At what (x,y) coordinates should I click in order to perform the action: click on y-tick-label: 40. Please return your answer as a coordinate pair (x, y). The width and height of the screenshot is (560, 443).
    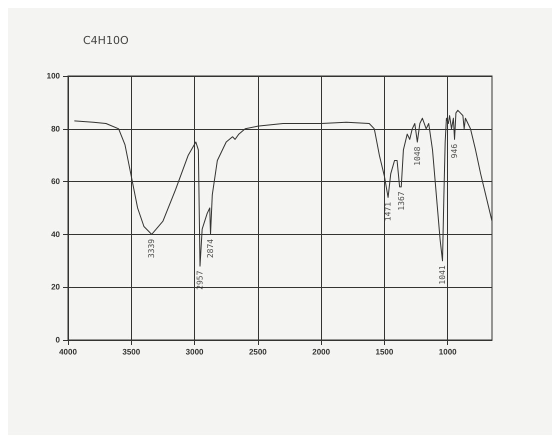
    Looking at the image, I should click on (56, 234).